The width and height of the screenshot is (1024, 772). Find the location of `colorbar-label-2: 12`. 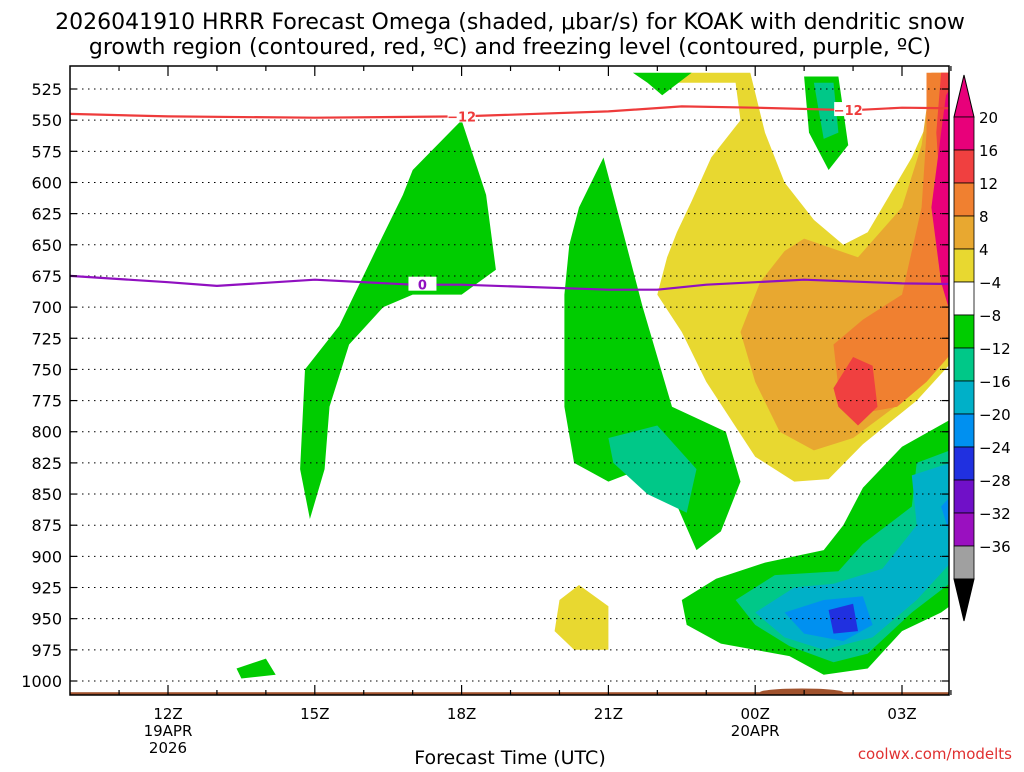

colorbar-label-2: 12 is located at coordinates (988, 184).